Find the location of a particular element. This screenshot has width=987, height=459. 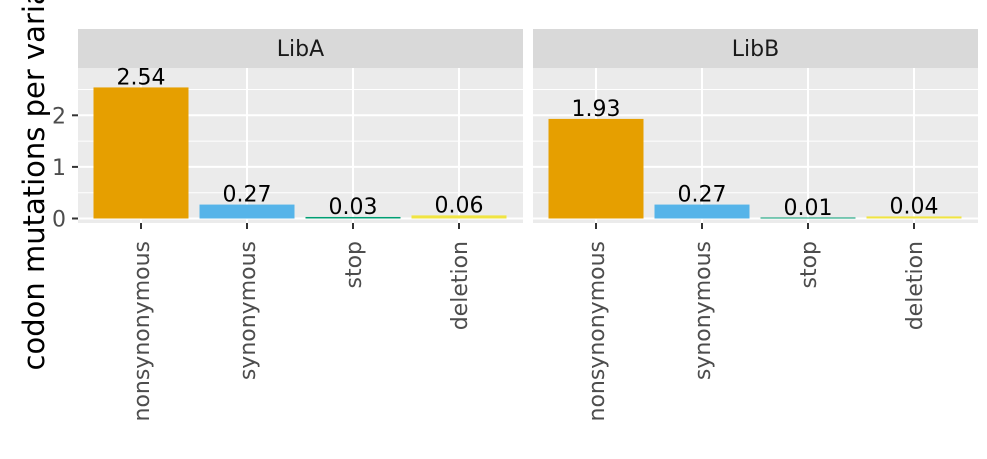

facet-strip-label: LibA is located at coordinates (300, 49).